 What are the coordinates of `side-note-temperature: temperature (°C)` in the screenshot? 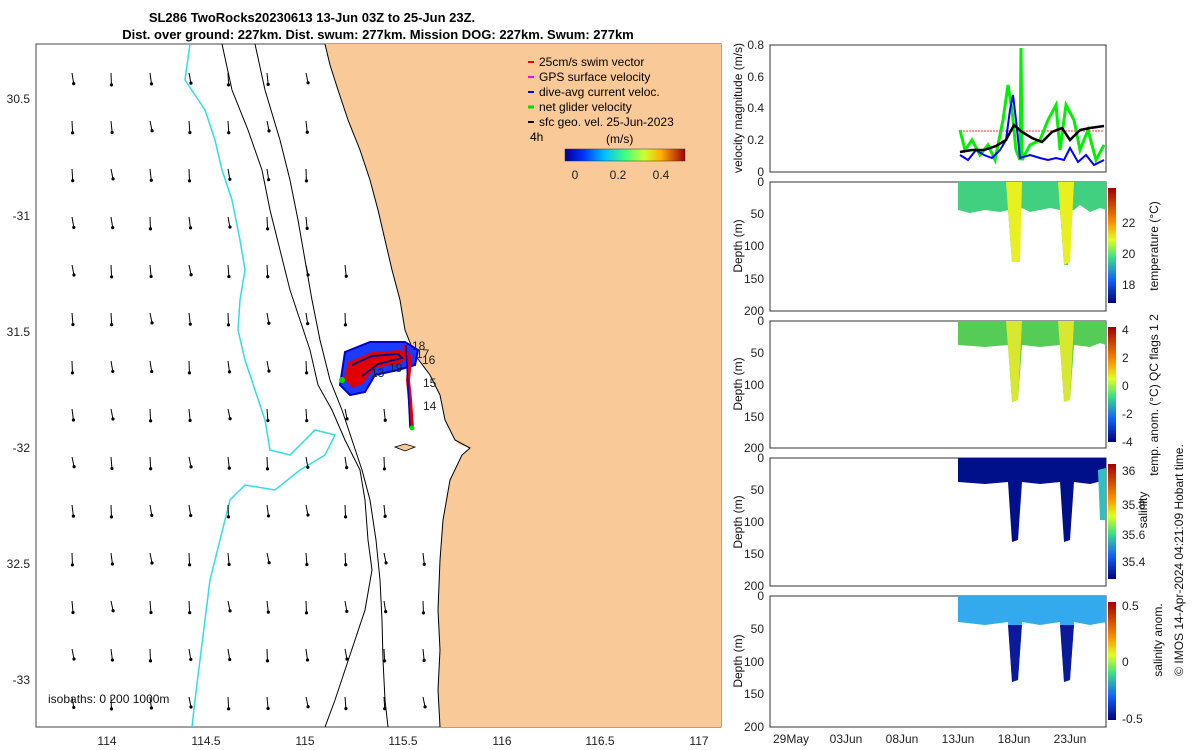 It's located at (1154, 246).